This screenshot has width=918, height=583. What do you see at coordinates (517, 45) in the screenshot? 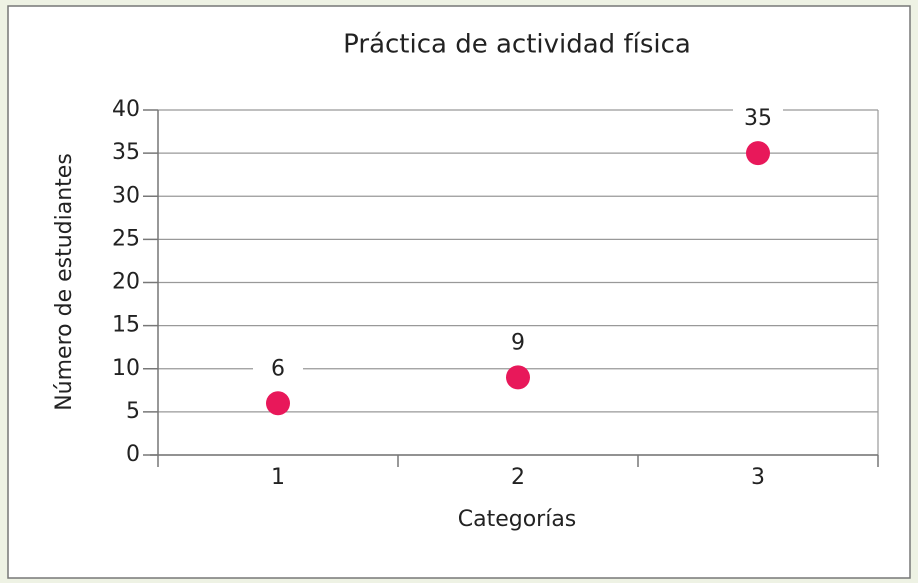
I see `chart-title: Práctica de actividad física` at bounding box center [517, 45].